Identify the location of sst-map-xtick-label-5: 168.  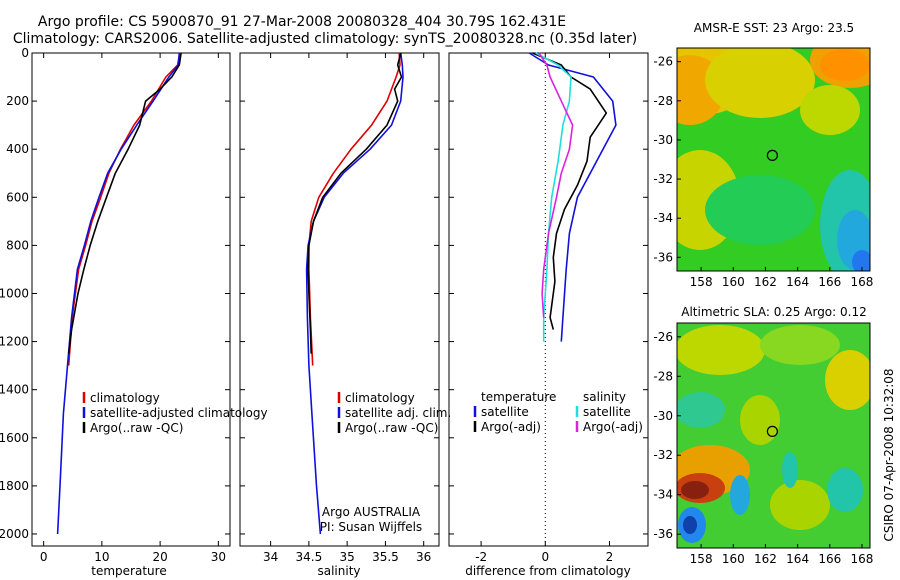
(862, 282).